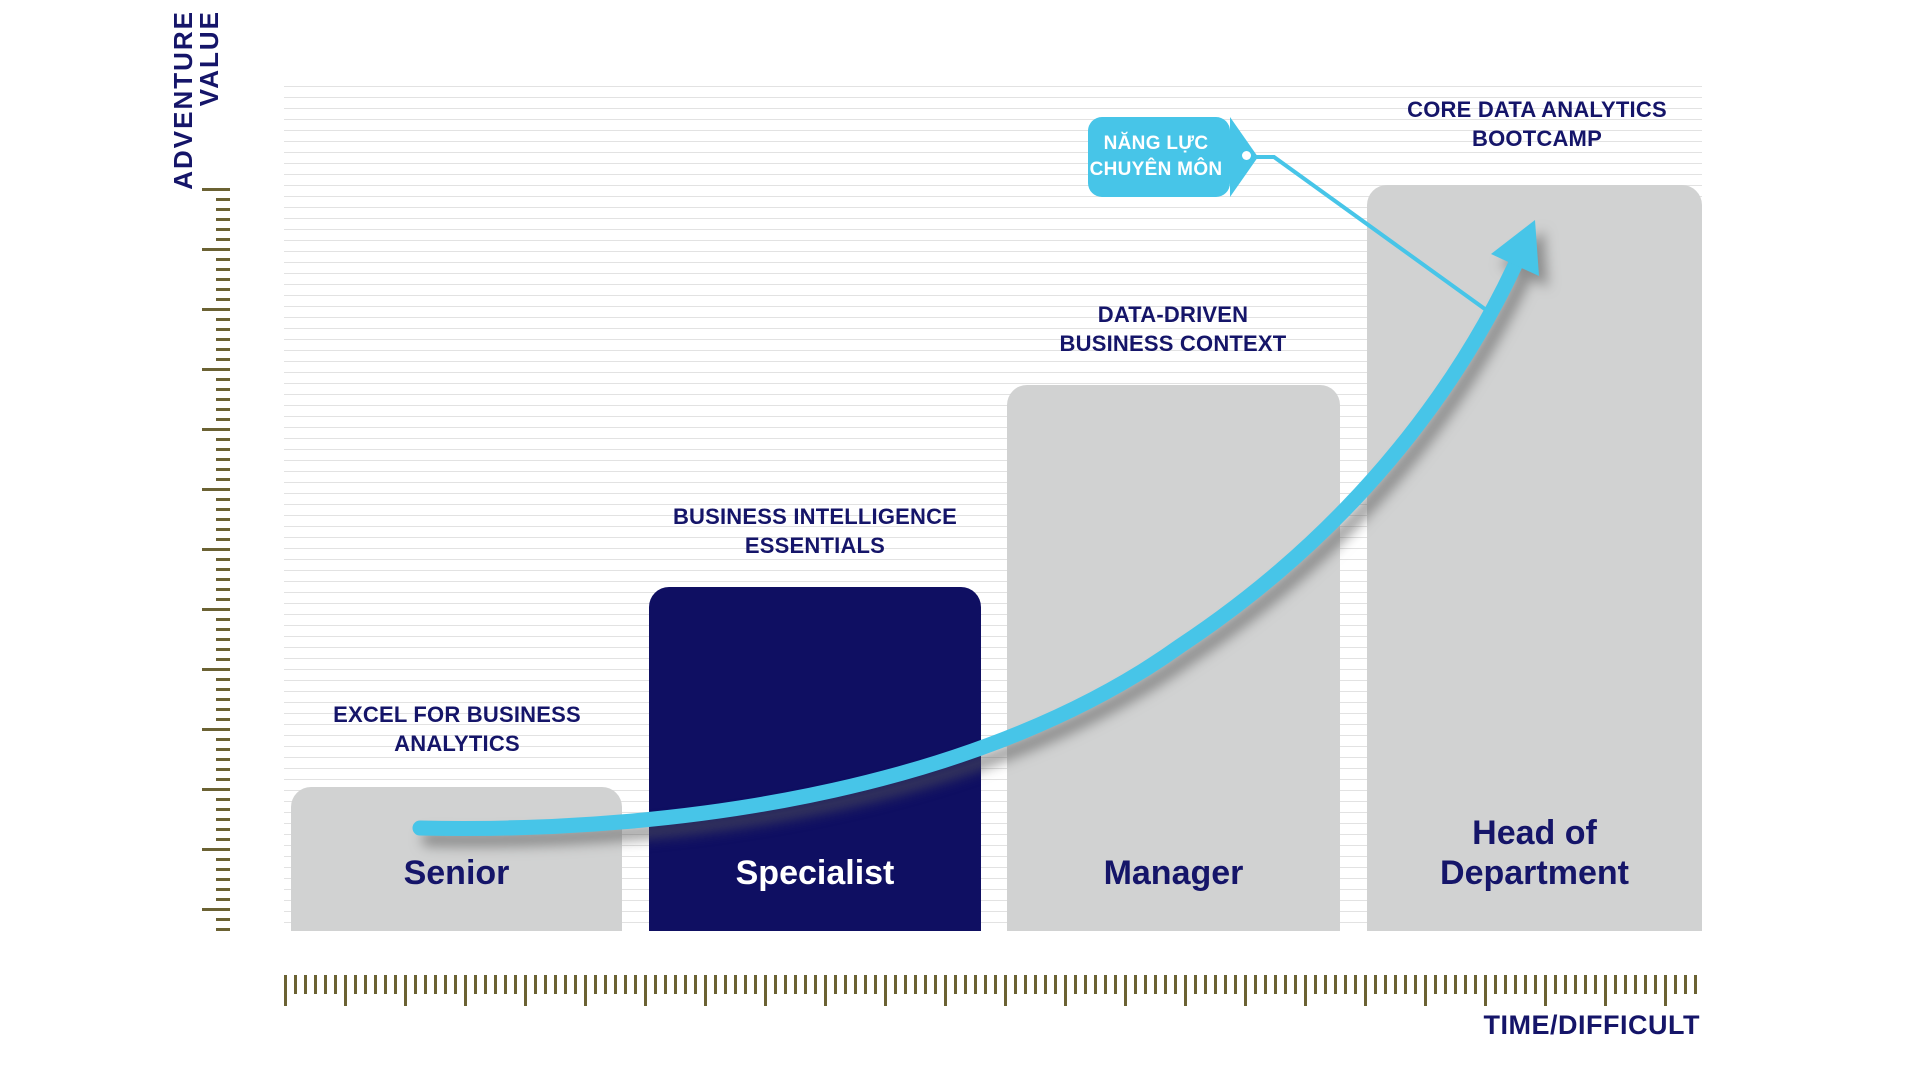  I want to click on course-label-data-driven: DATA-DRIVEN BUSINESS CONTEXT, so click(1173, 329).